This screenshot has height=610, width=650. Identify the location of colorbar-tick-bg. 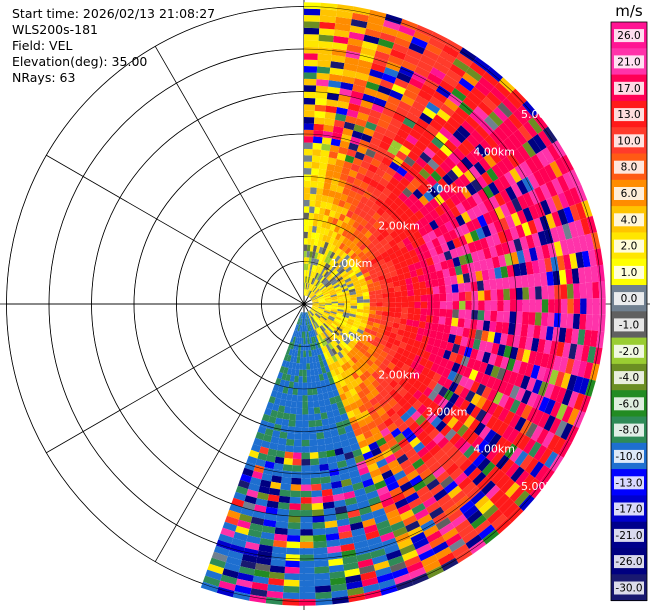
(629, 272).